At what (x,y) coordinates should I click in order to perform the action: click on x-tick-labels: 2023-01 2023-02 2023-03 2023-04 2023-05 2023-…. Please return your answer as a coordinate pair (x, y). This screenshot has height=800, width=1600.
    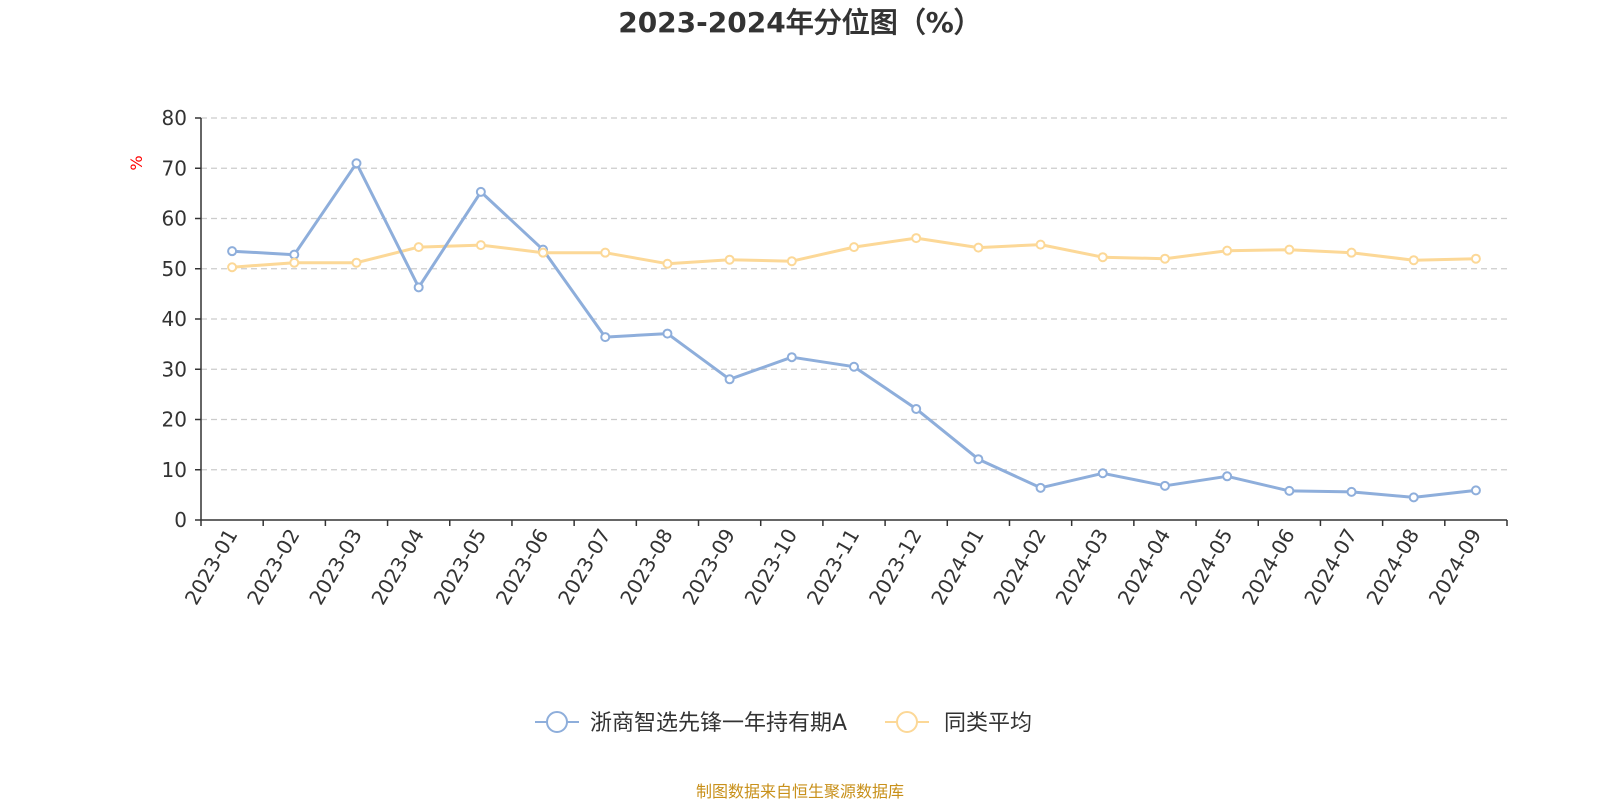
    Looking at the image, I should click on (833, 567).